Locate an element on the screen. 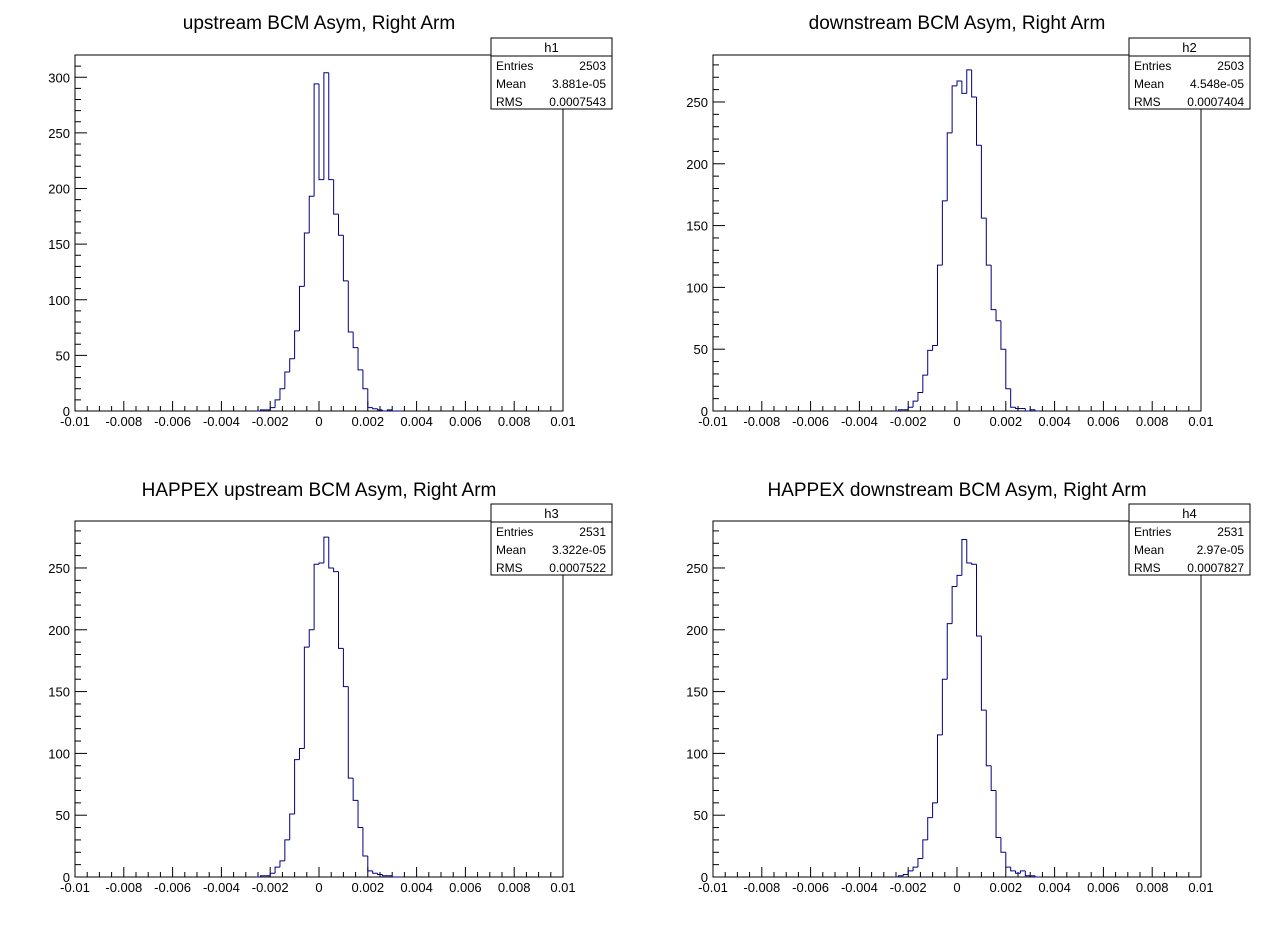  x-tick-label: -0.004 is located at coordinates (221, 887).